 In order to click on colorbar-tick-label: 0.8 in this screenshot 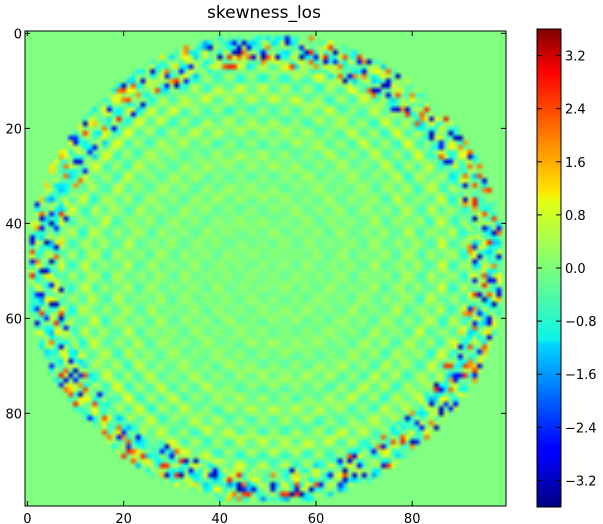, I will do `click(575, 216)`.